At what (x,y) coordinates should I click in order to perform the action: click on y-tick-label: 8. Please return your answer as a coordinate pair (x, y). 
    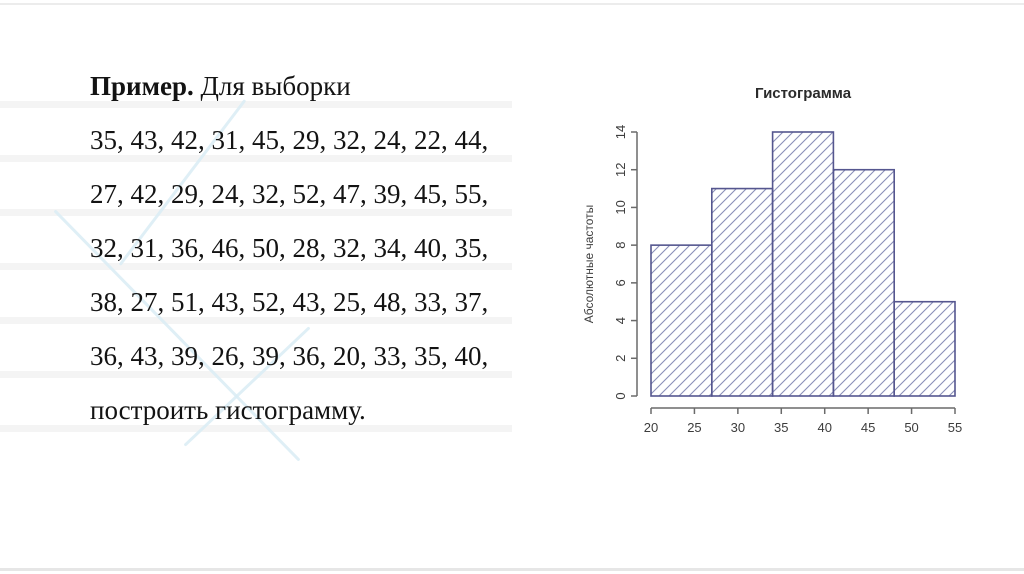
    Looking at the image, I should click on (620, 245).